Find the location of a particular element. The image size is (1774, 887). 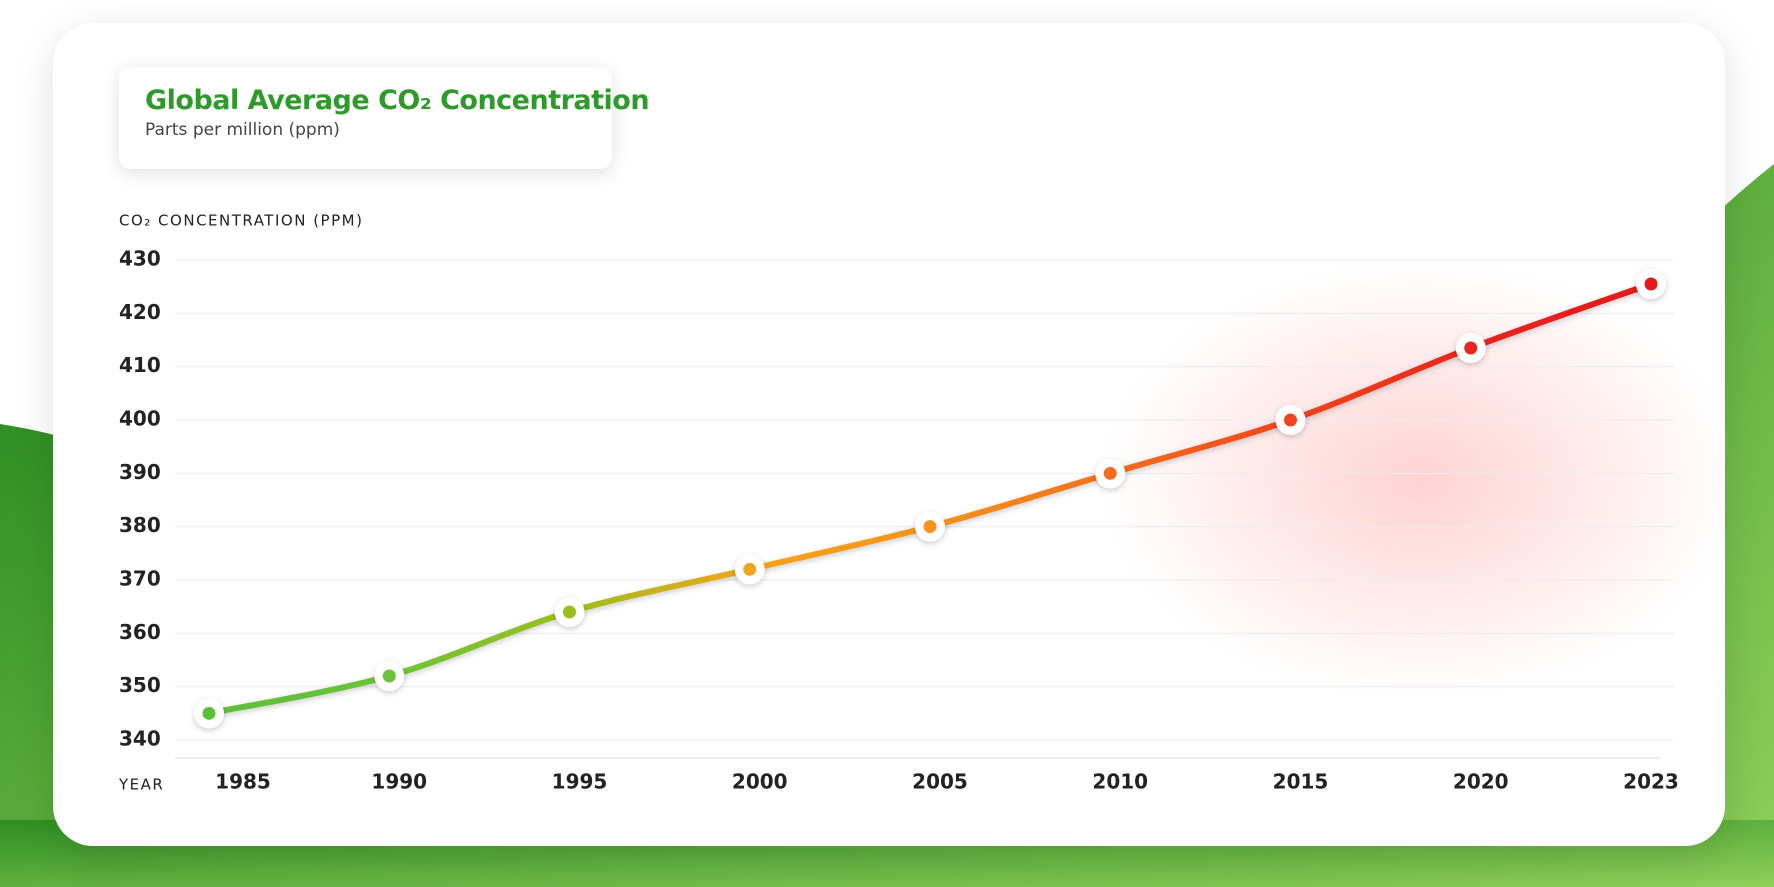

x-tick-label: 2023 is located at coordinates (1651, 782).